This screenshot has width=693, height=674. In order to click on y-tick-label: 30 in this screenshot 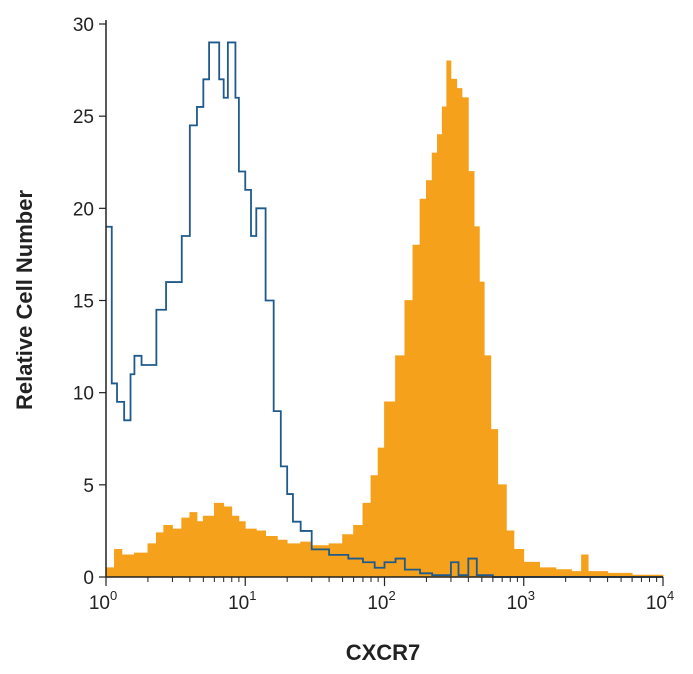, I will do `click(83, 25)`.